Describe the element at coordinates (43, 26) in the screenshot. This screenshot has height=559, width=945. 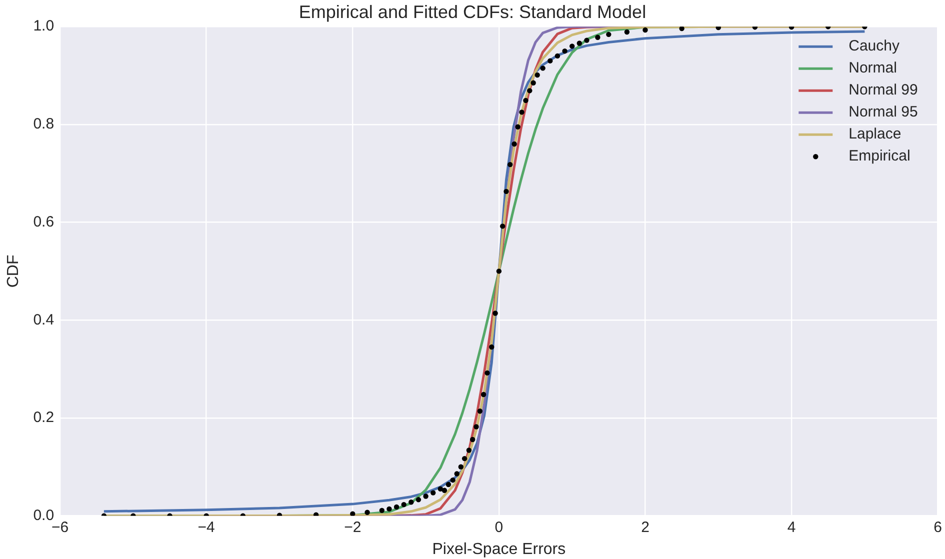
I see `y-tick-label: 1.0` at that location.